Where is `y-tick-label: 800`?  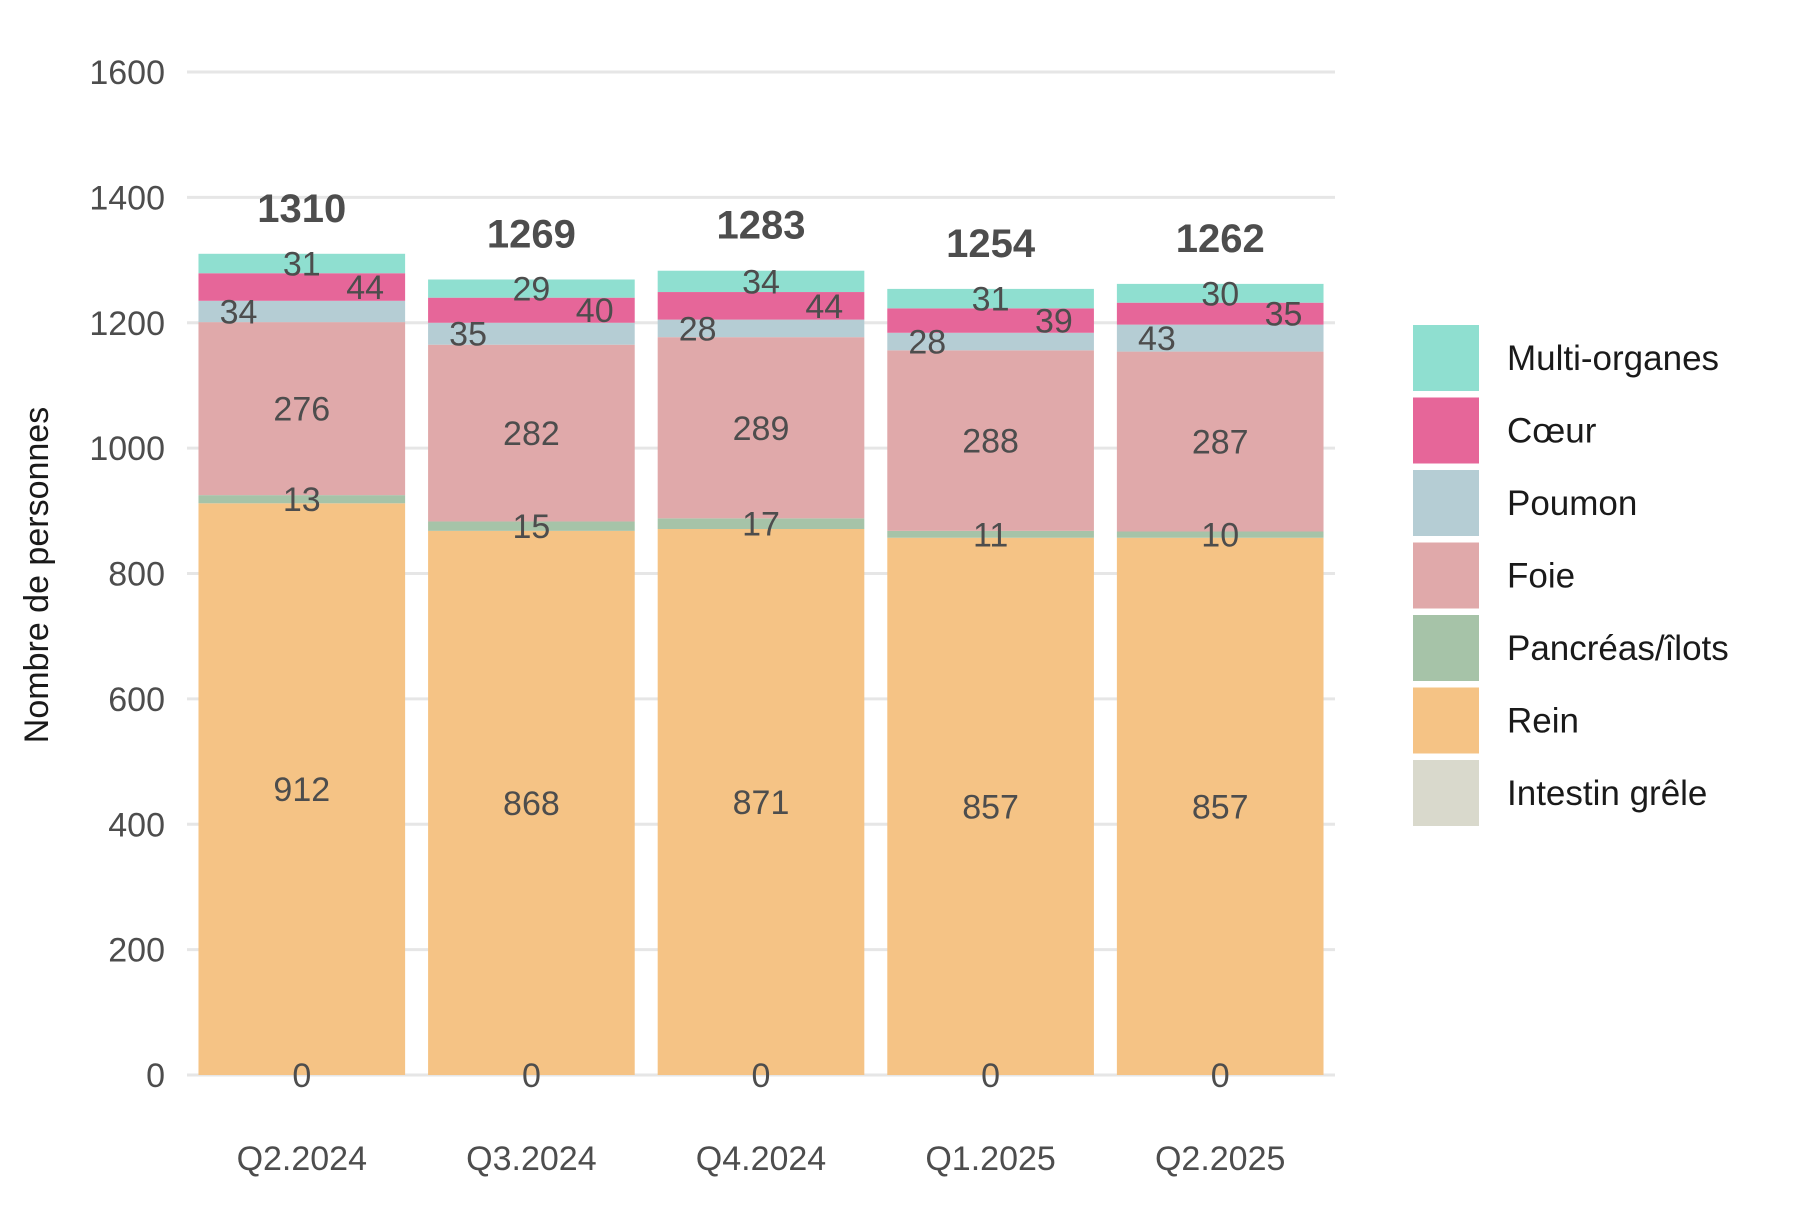
y-tick-label: 800 is located at coordinates (136, 575).